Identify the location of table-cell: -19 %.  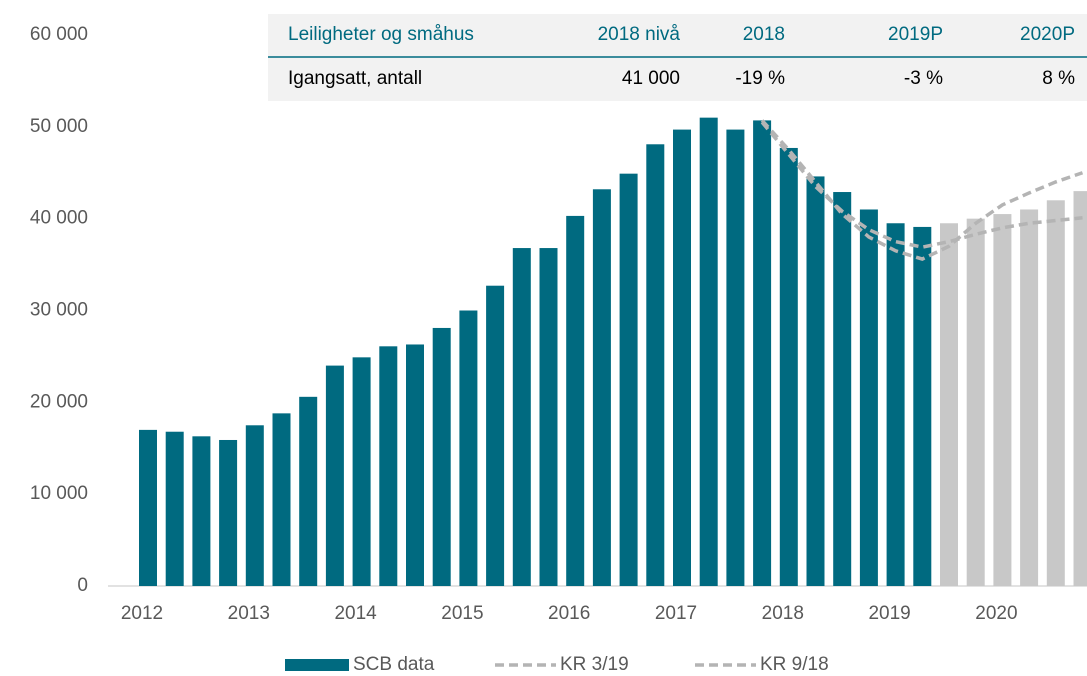
(760, 78).